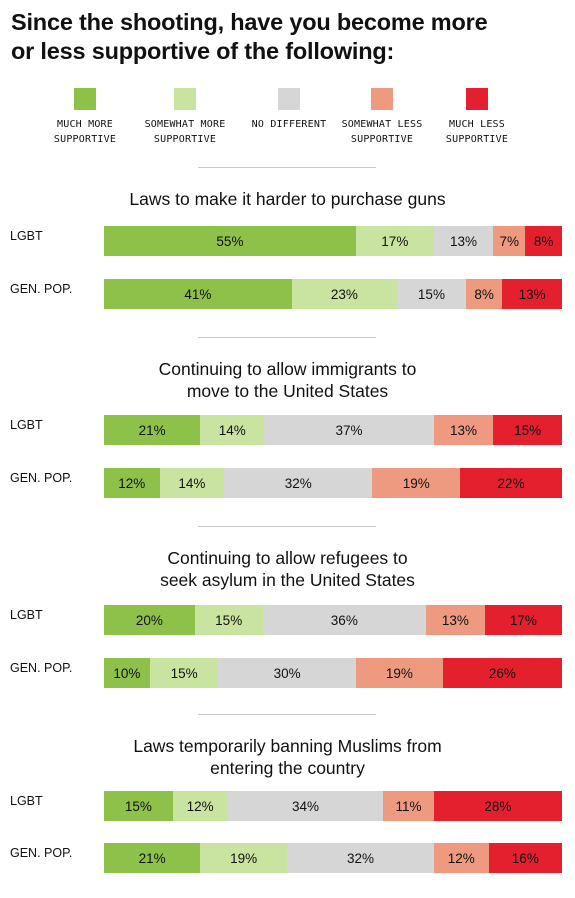 Image resolution: width=575 pixels, height=898 pixels. I want to click on chart-title-line: Since the shooting, have you become more, so click(249, 22).